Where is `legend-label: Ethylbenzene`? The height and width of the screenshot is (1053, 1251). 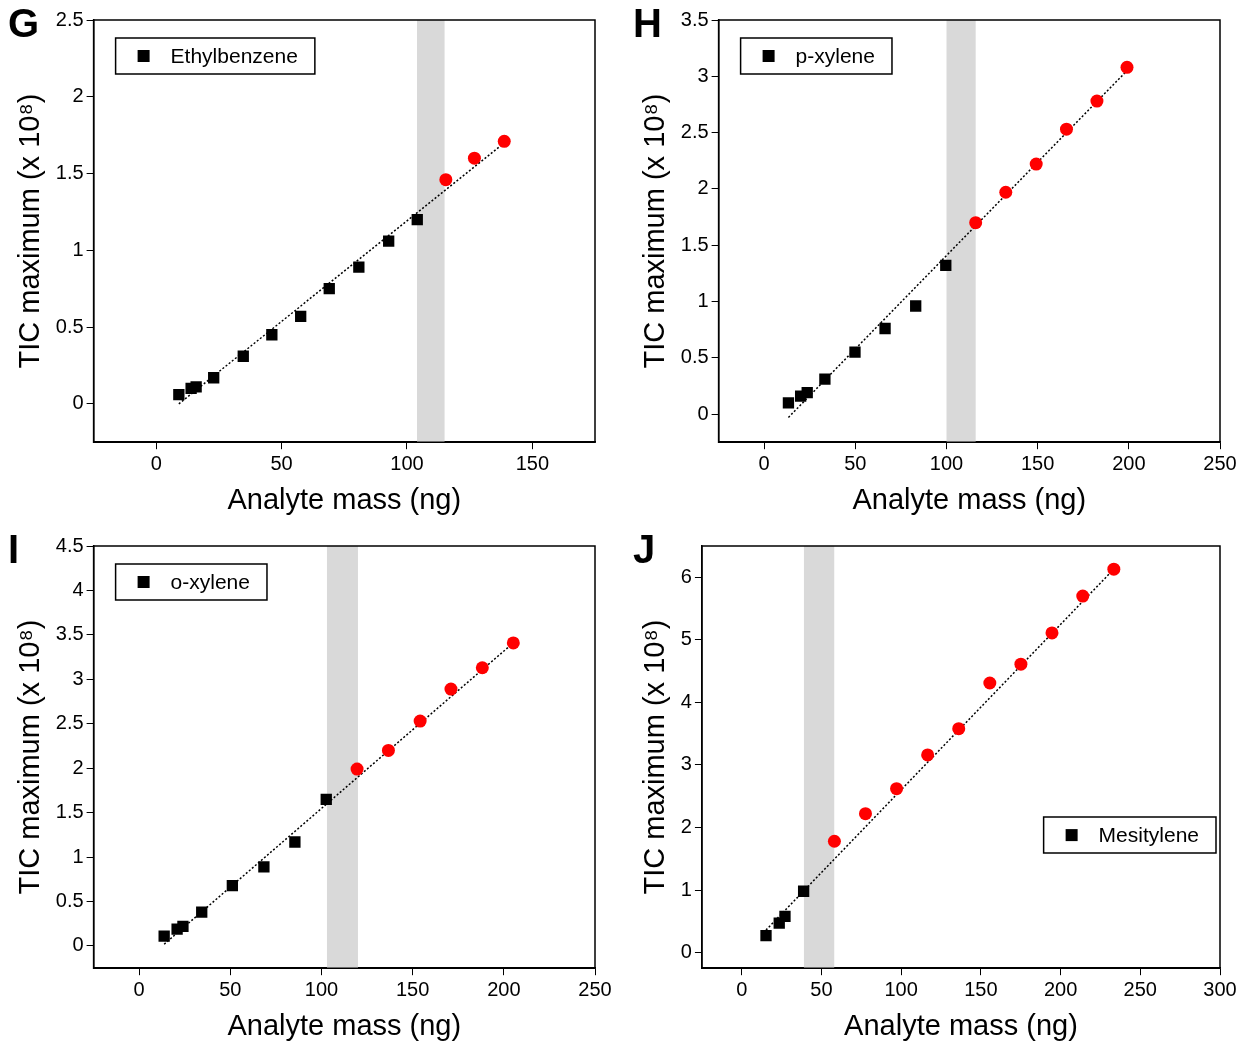
legend-label: Ethylbenzene is located at coordinates (234, 55).